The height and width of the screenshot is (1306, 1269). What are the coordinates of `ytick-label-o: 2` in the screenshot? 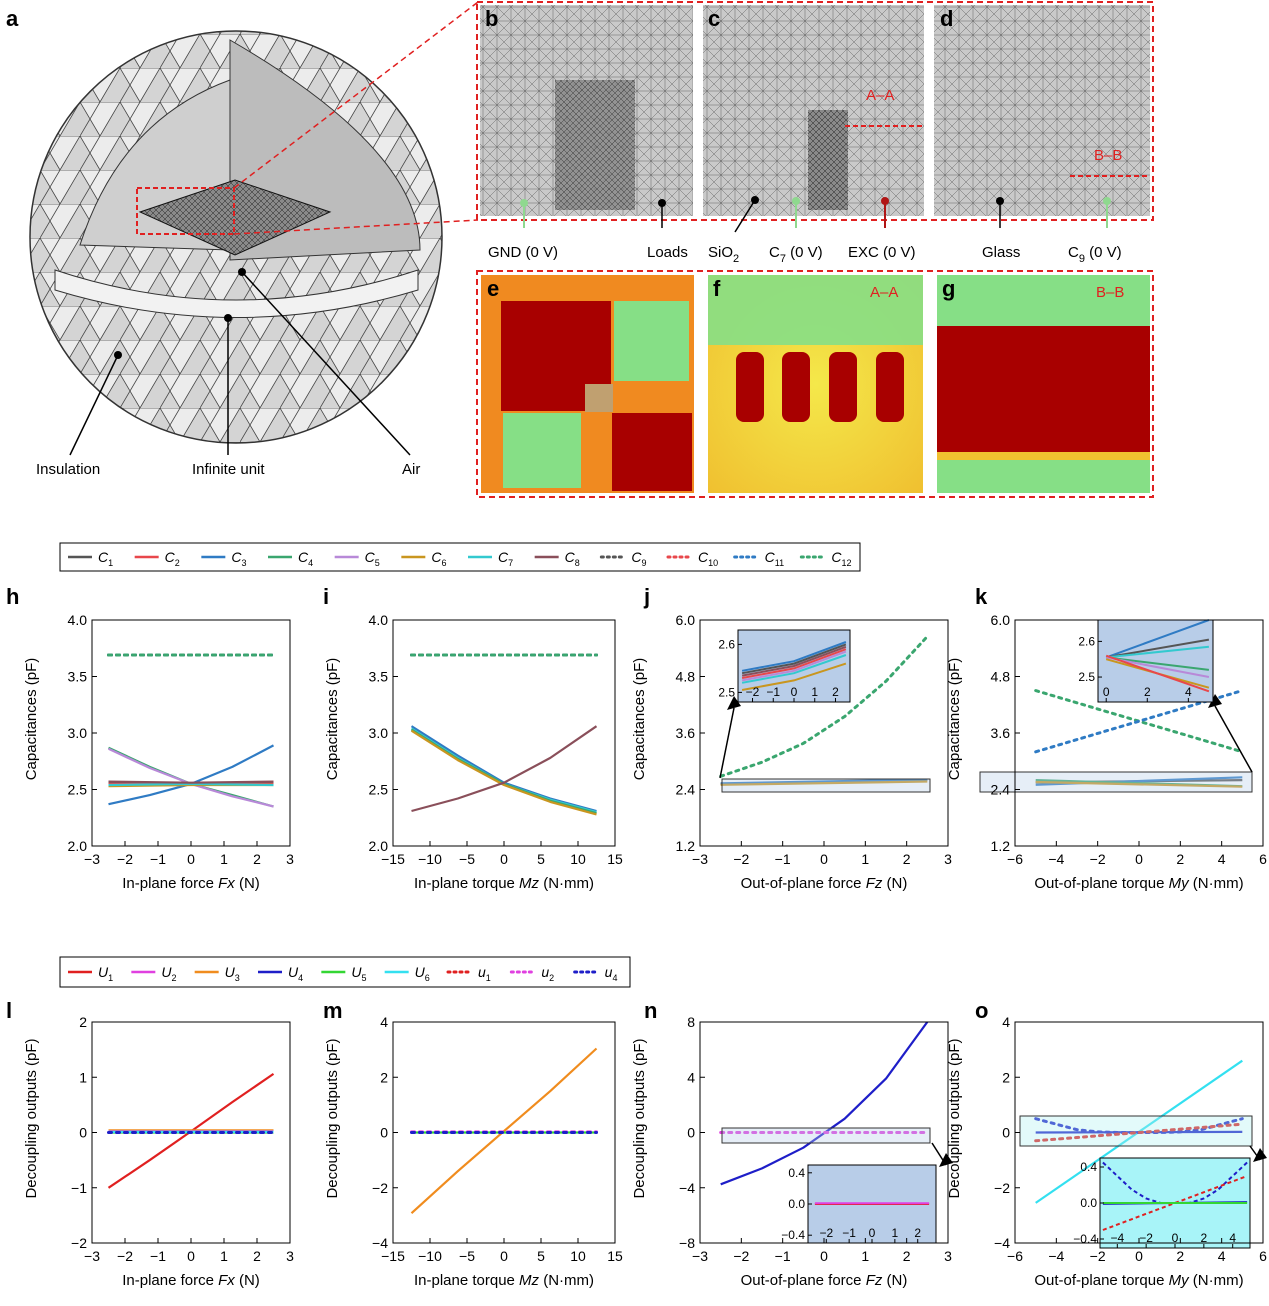 It's located at (1006, 1077).